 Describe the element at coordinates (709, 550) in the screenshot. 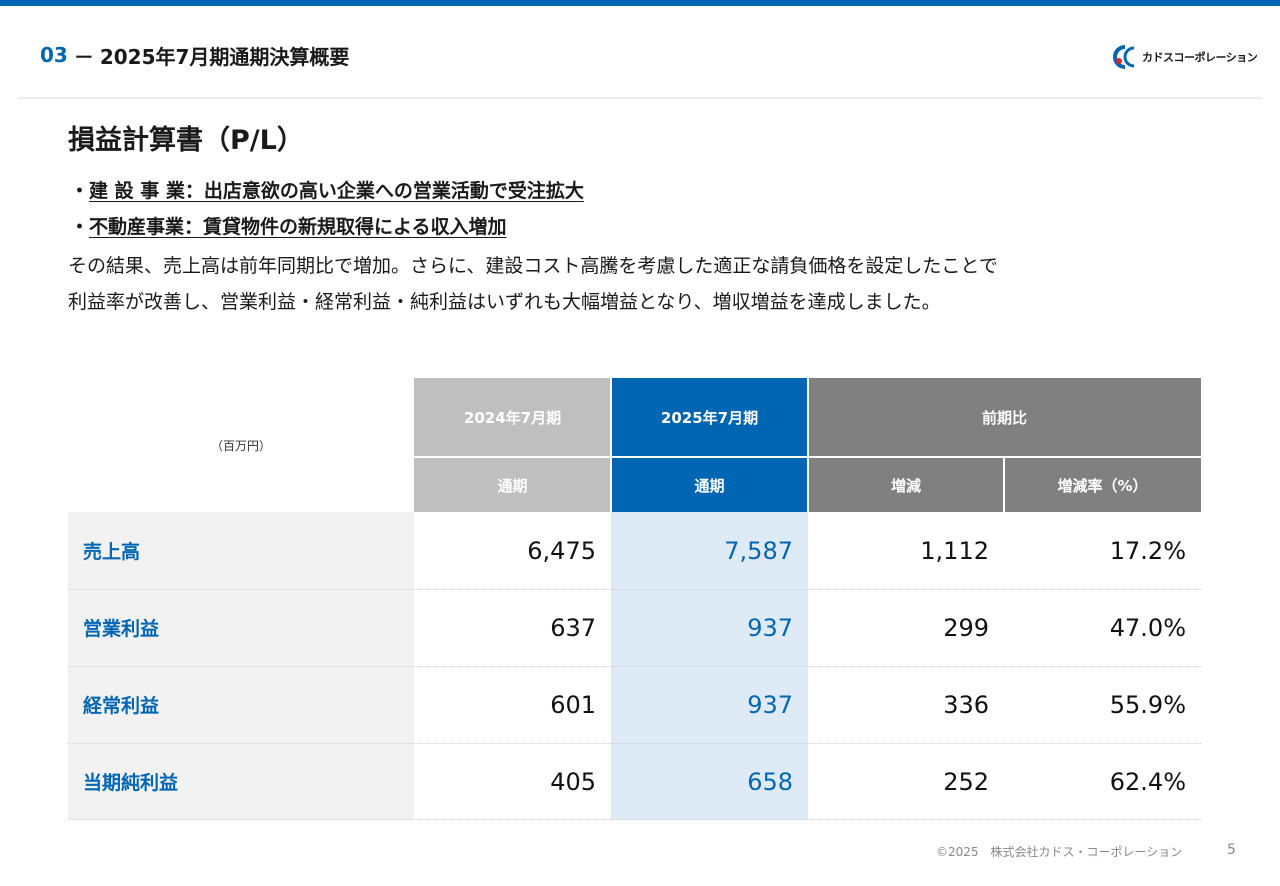

I see `cell-sales-curr: 7,587` at that location.